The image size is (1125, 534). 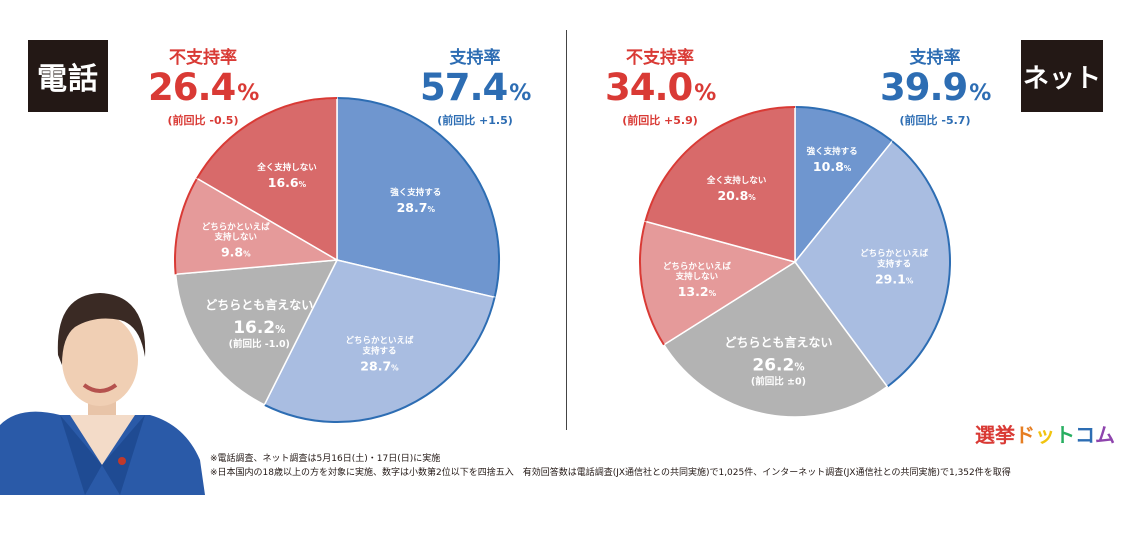 What do you see at coordinates (1105, 435) in the screenshot?
I see `logo-char: ム` at bounding box center [1105, 435].